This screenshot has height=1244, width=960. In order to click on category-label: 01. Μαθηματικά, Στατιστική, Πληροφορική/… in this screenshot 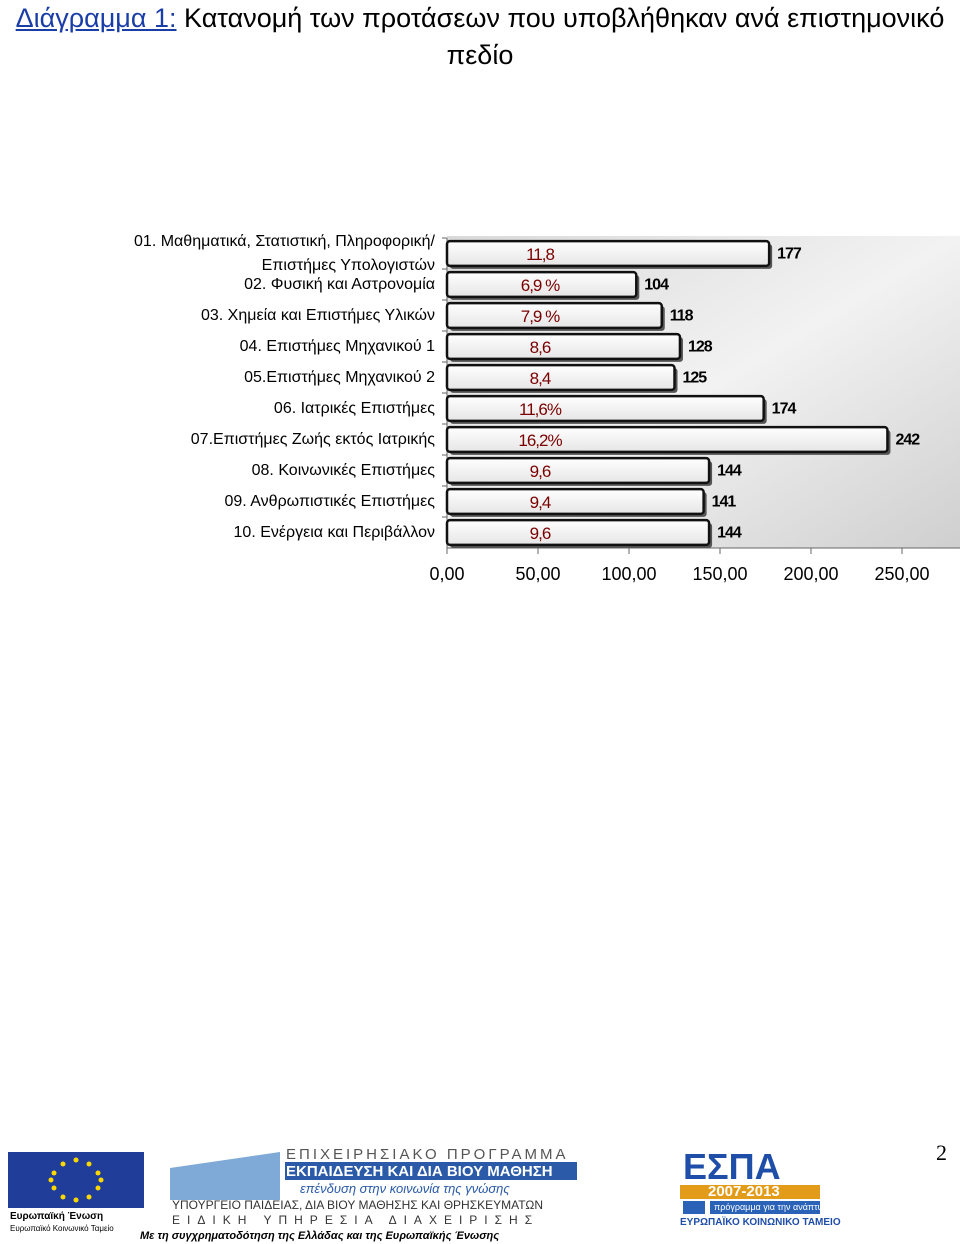, I will do `click(284, 253)`.